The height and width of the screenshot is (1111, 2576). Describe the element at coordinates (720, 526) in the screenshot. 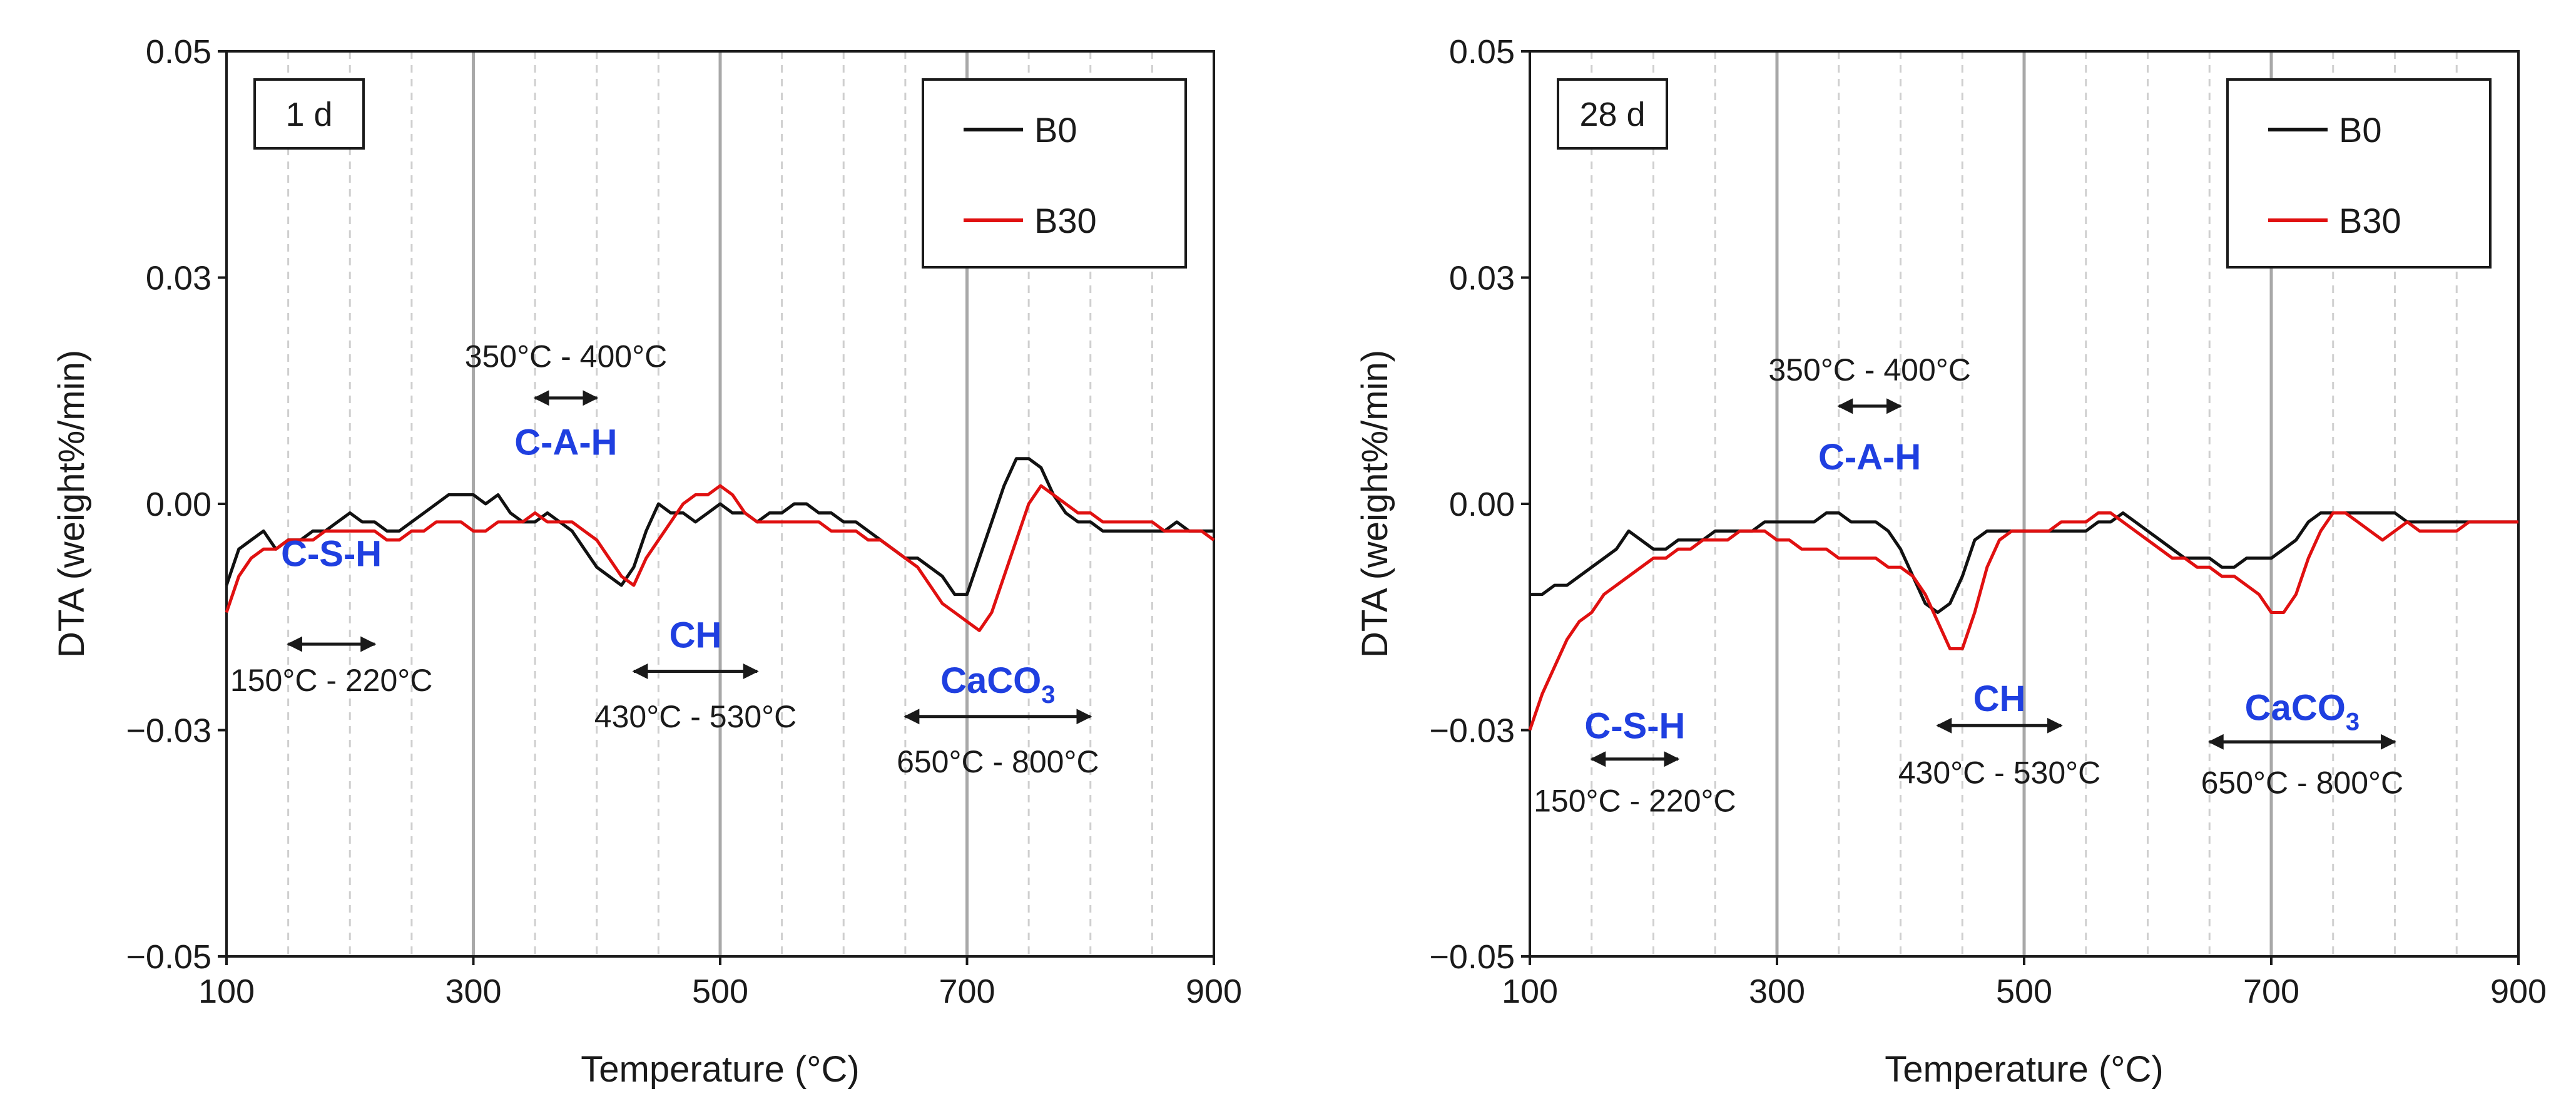

I see `series-line-b0` at that location.